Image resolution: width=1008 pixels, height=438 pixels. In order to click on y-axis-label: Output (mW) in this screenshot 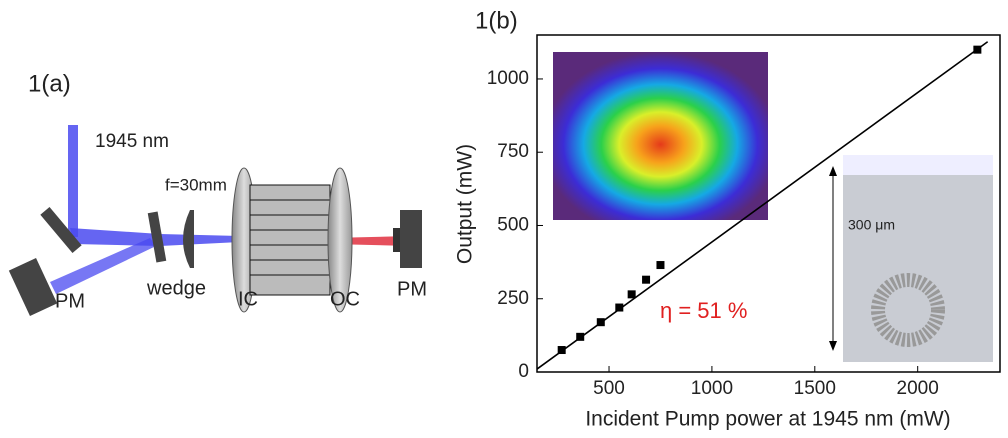, I will do `click(465, 204)`.